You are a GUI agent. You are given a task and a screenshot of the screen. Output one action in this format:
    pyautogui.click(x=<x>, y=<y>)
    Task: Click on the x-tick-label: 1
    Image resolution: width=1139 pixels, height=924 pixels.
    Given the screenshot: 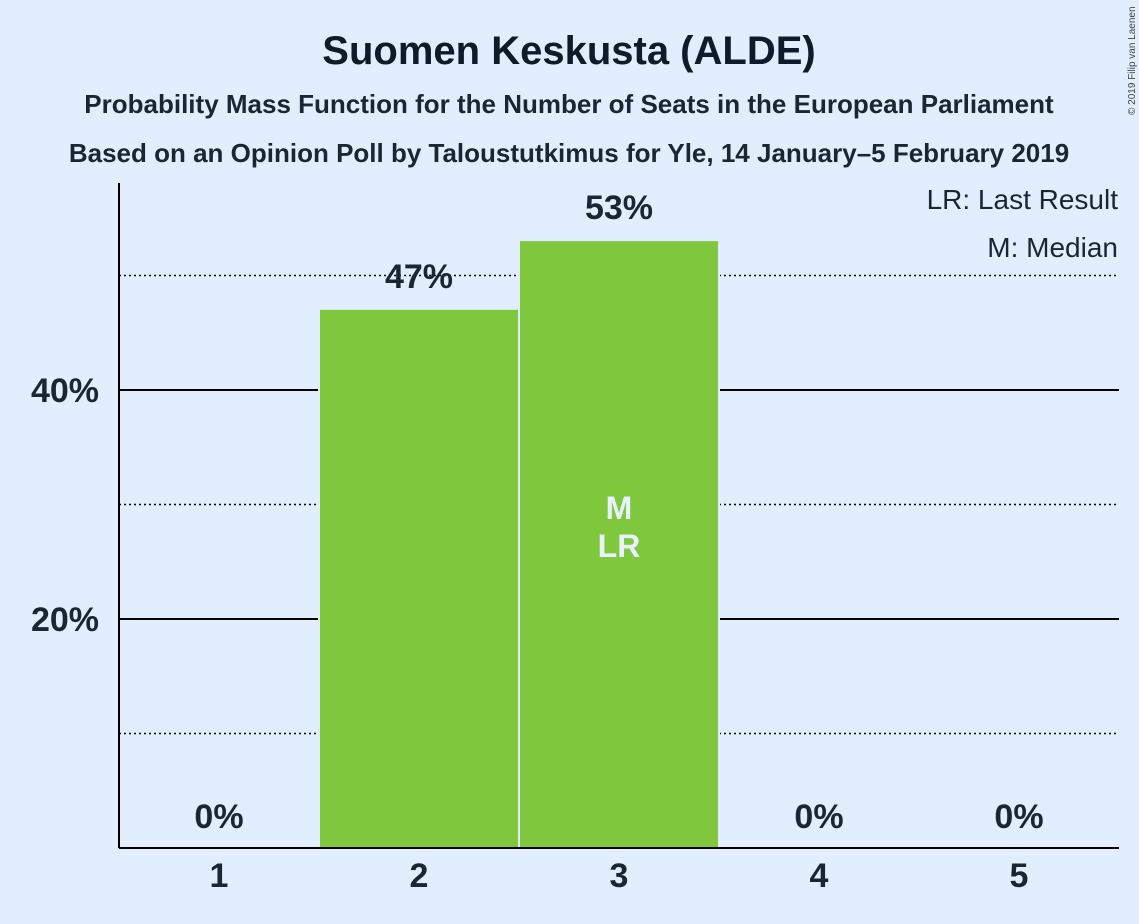 What is the action you would take?
    pyautogui.click(x=219, y=876)
    